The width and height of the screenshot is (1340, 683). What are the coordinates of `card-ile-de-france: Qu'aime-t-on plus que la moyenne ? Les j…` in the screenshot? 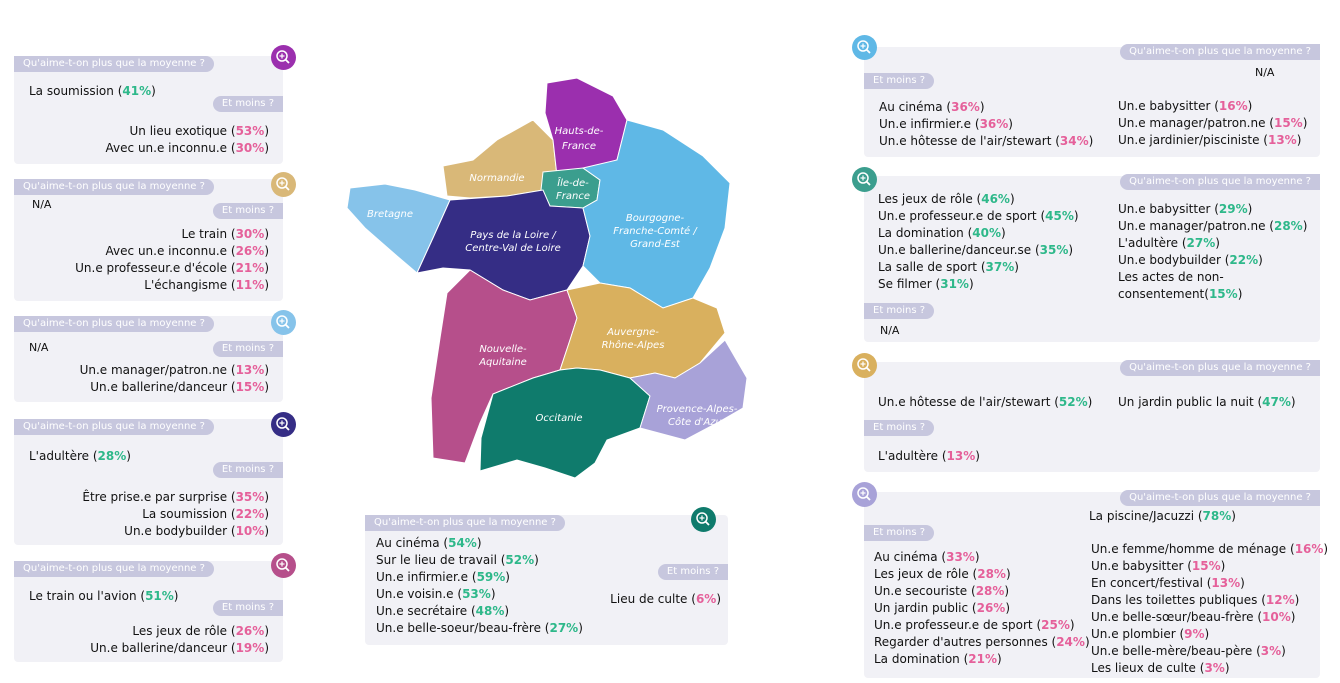 It's located at (1092, 258).